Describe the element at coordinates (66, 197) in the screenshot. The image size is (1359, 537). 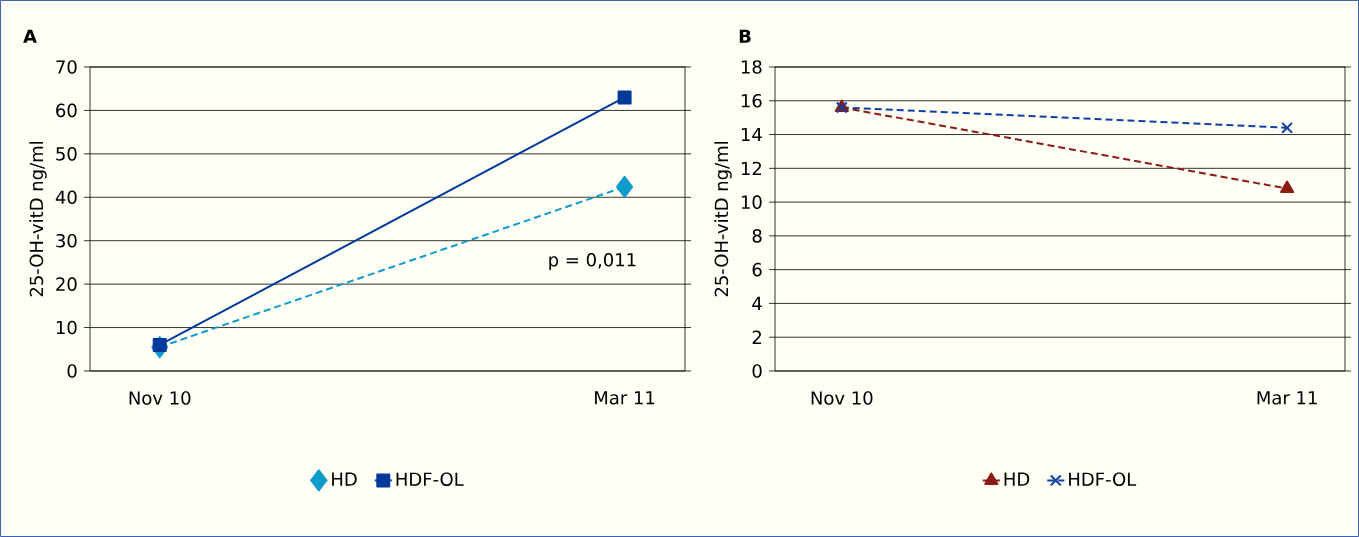
I see `y-tick-label: 40` at that location.